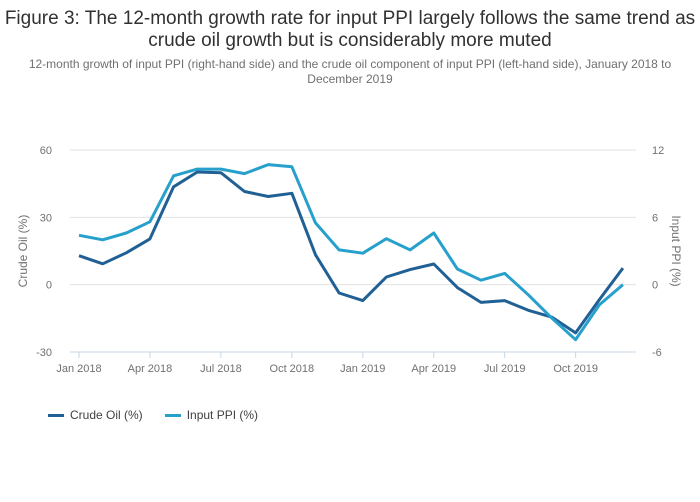  I want to click on y2-tick-label: 0, so click(655, 286).